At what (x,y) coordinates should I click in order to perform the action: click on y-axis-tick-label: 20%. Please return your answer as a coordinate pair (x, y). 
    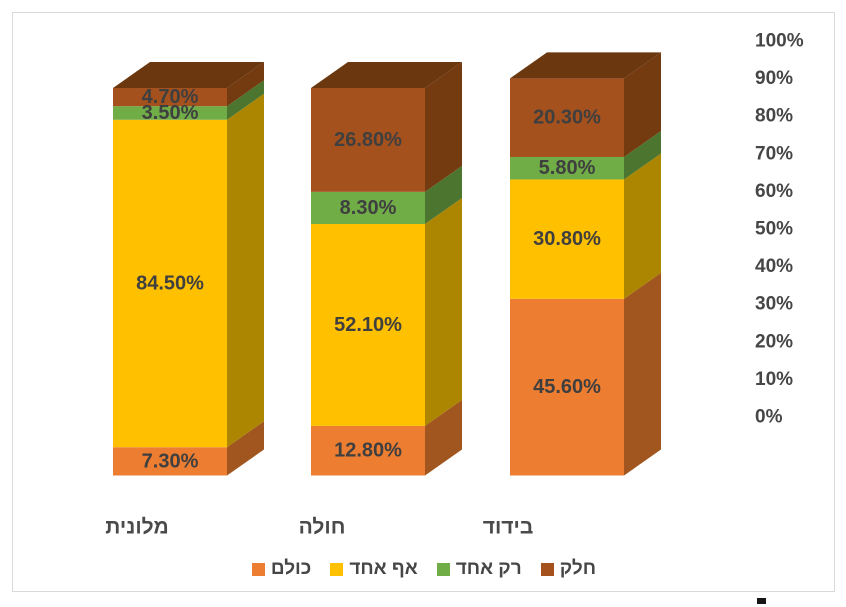
    Looking at the image, I should click on (774, 341).